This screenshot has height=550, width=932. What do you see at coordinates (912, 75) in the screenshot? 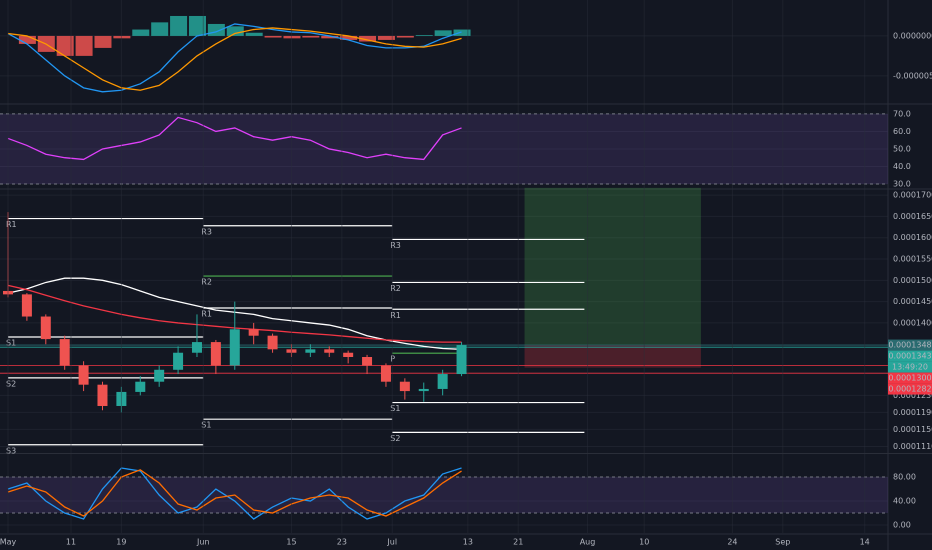
I see `y-tick-label: -0.0000050` at bounding box center [912, 75].